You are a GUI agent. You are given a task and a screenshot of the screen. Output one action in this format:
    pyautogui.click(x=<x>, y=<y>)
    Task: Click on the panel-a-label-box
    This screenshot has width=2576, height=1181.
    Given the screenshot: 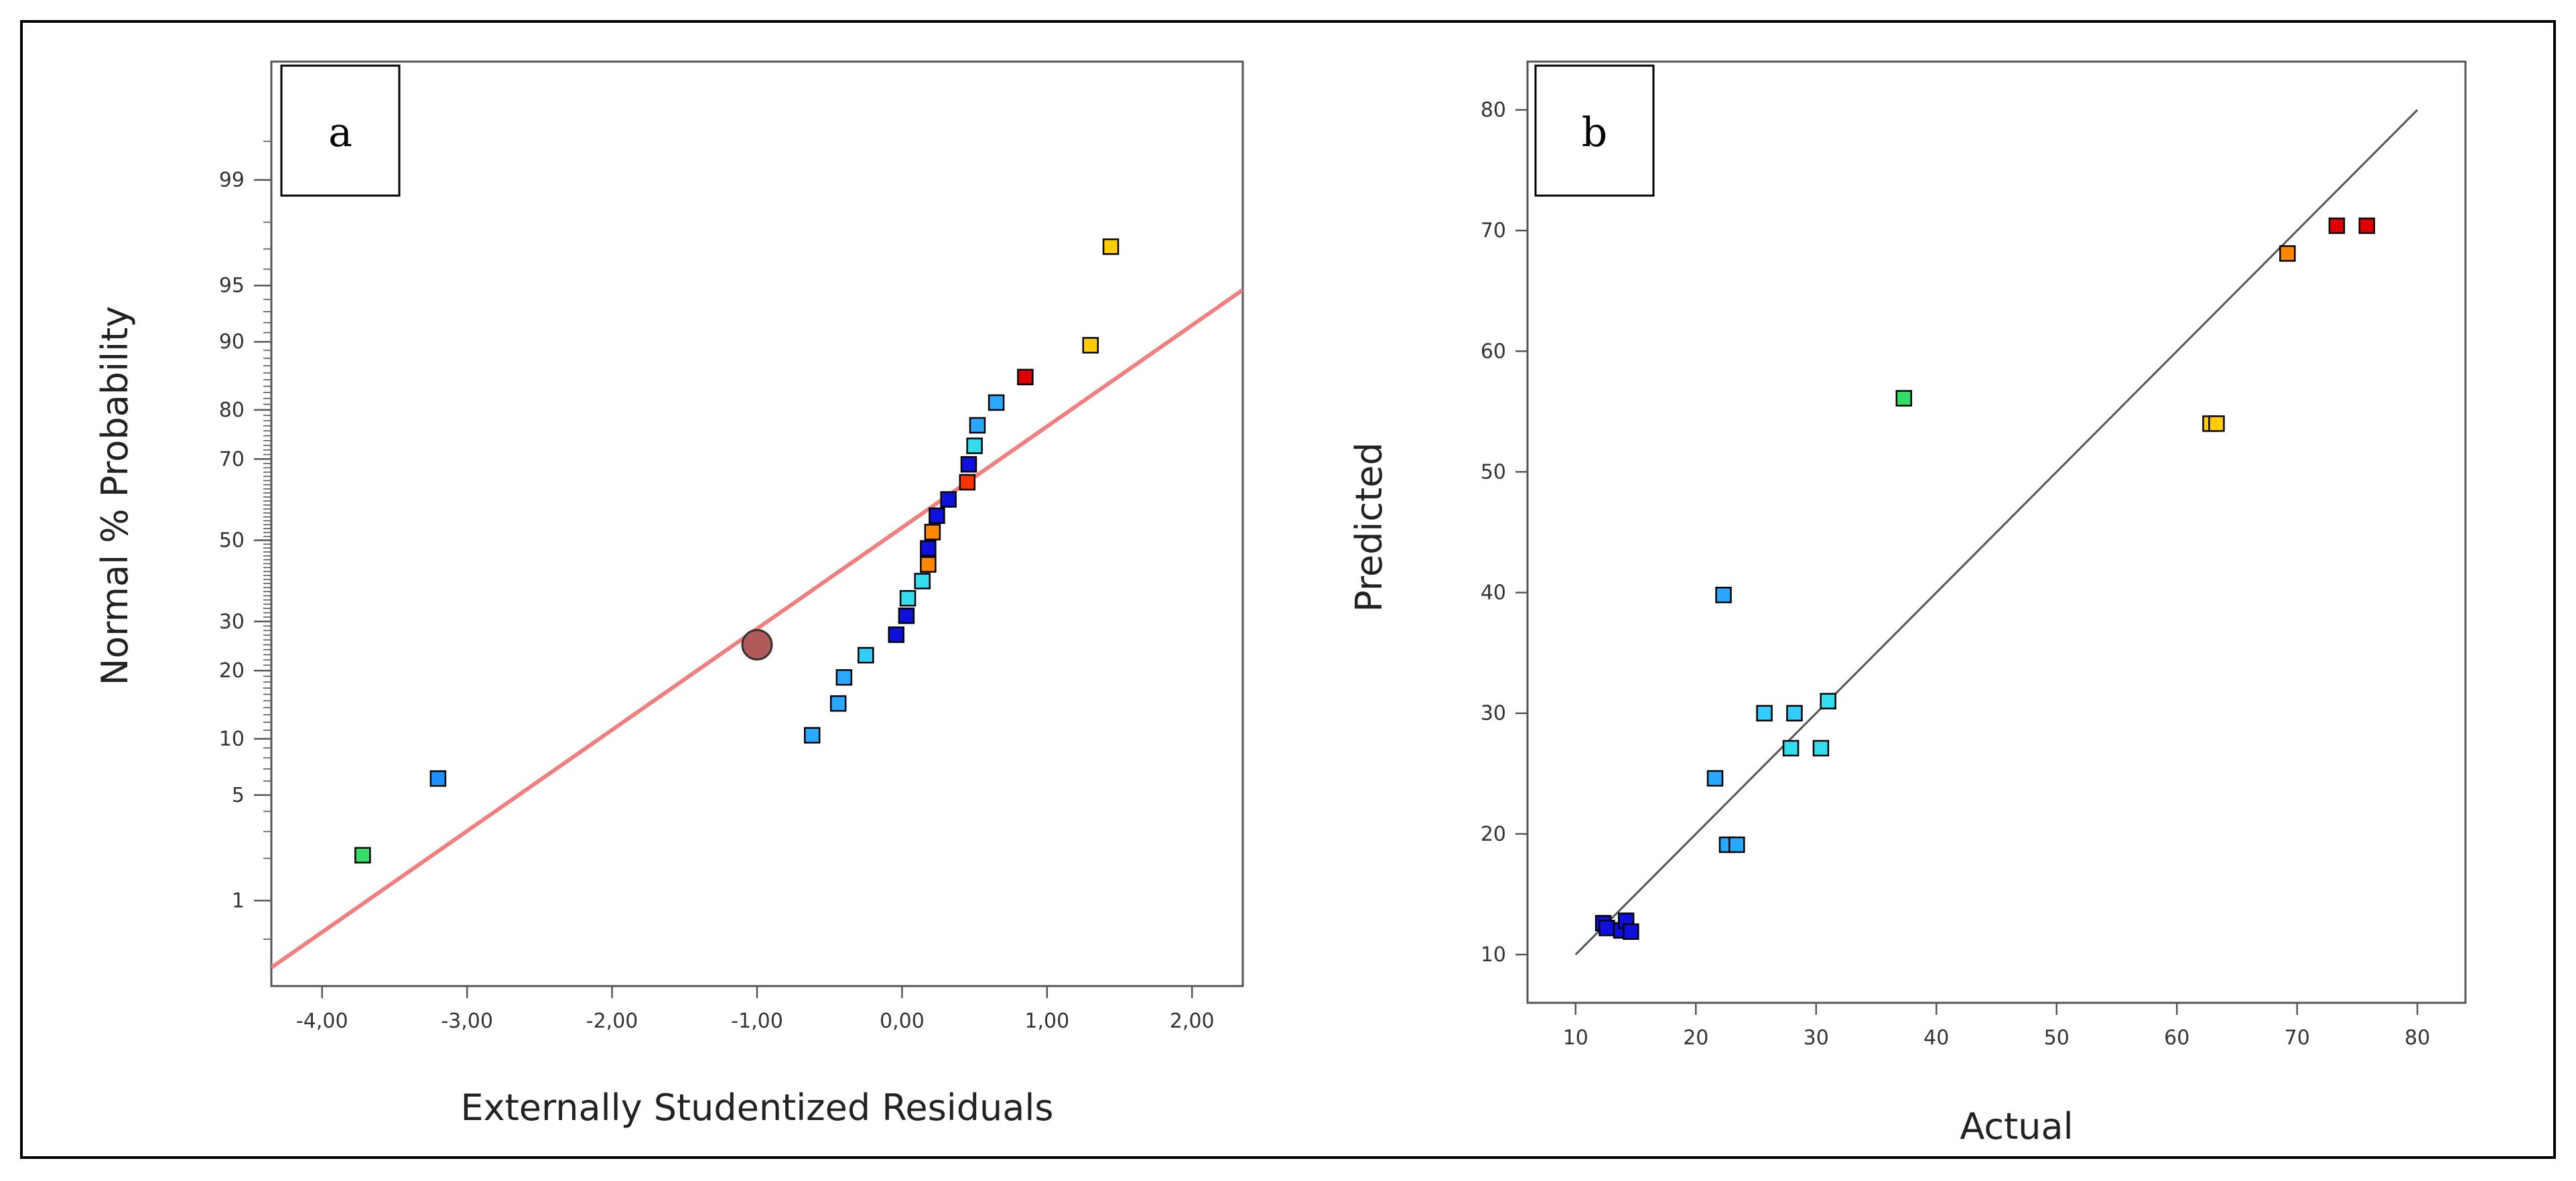 What is the action you would take?
    pyautogui.click(x=341, y=130)
    